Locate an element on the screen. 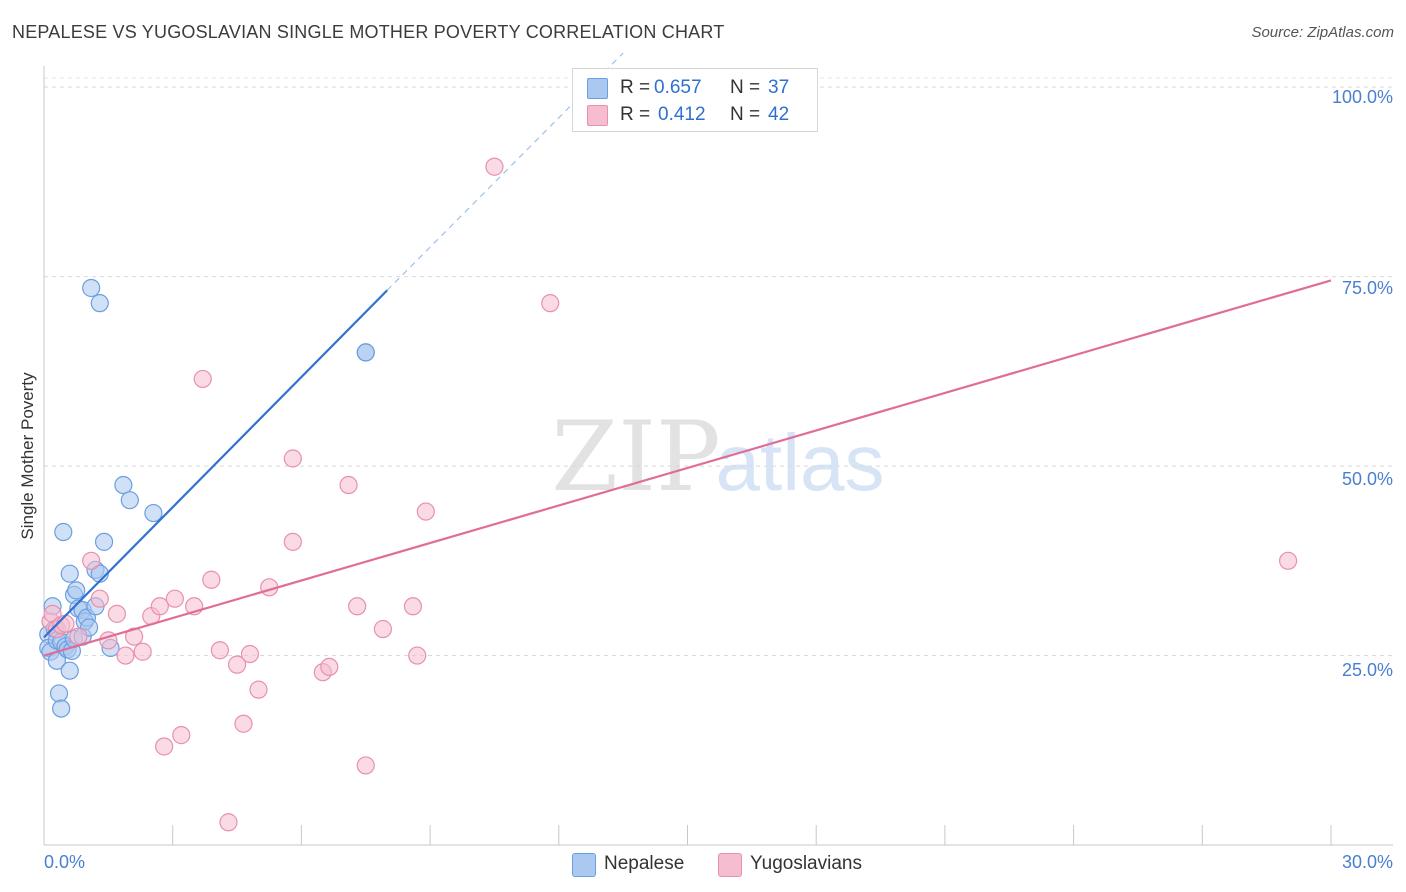 This screenshot has width=1406, height=892. watermark-zip: ZIP is located at coordinates (635, 457).